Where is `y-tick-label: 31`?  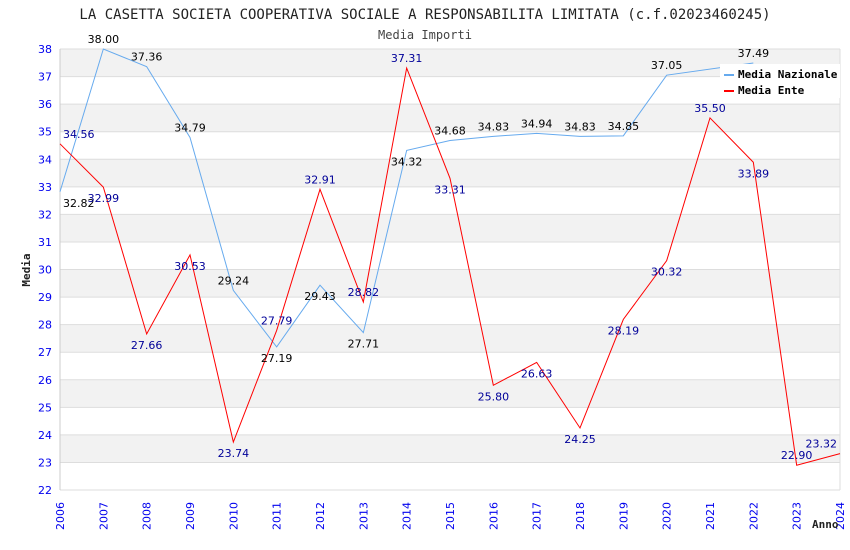 y-tick-label: 31 is located at coordinates (45, 242).